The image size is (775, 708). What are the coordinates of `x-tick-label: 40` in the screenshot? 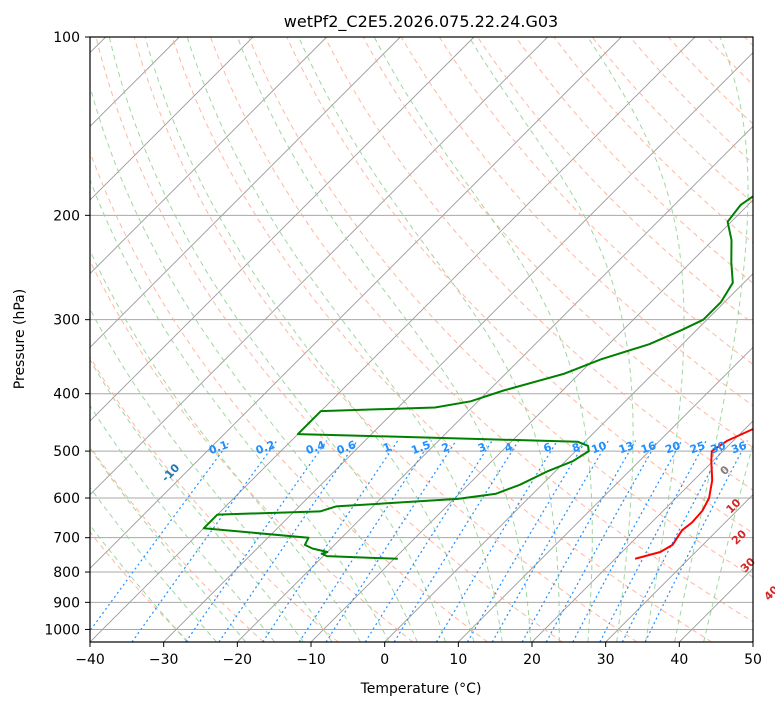 It's located at (679, 660).